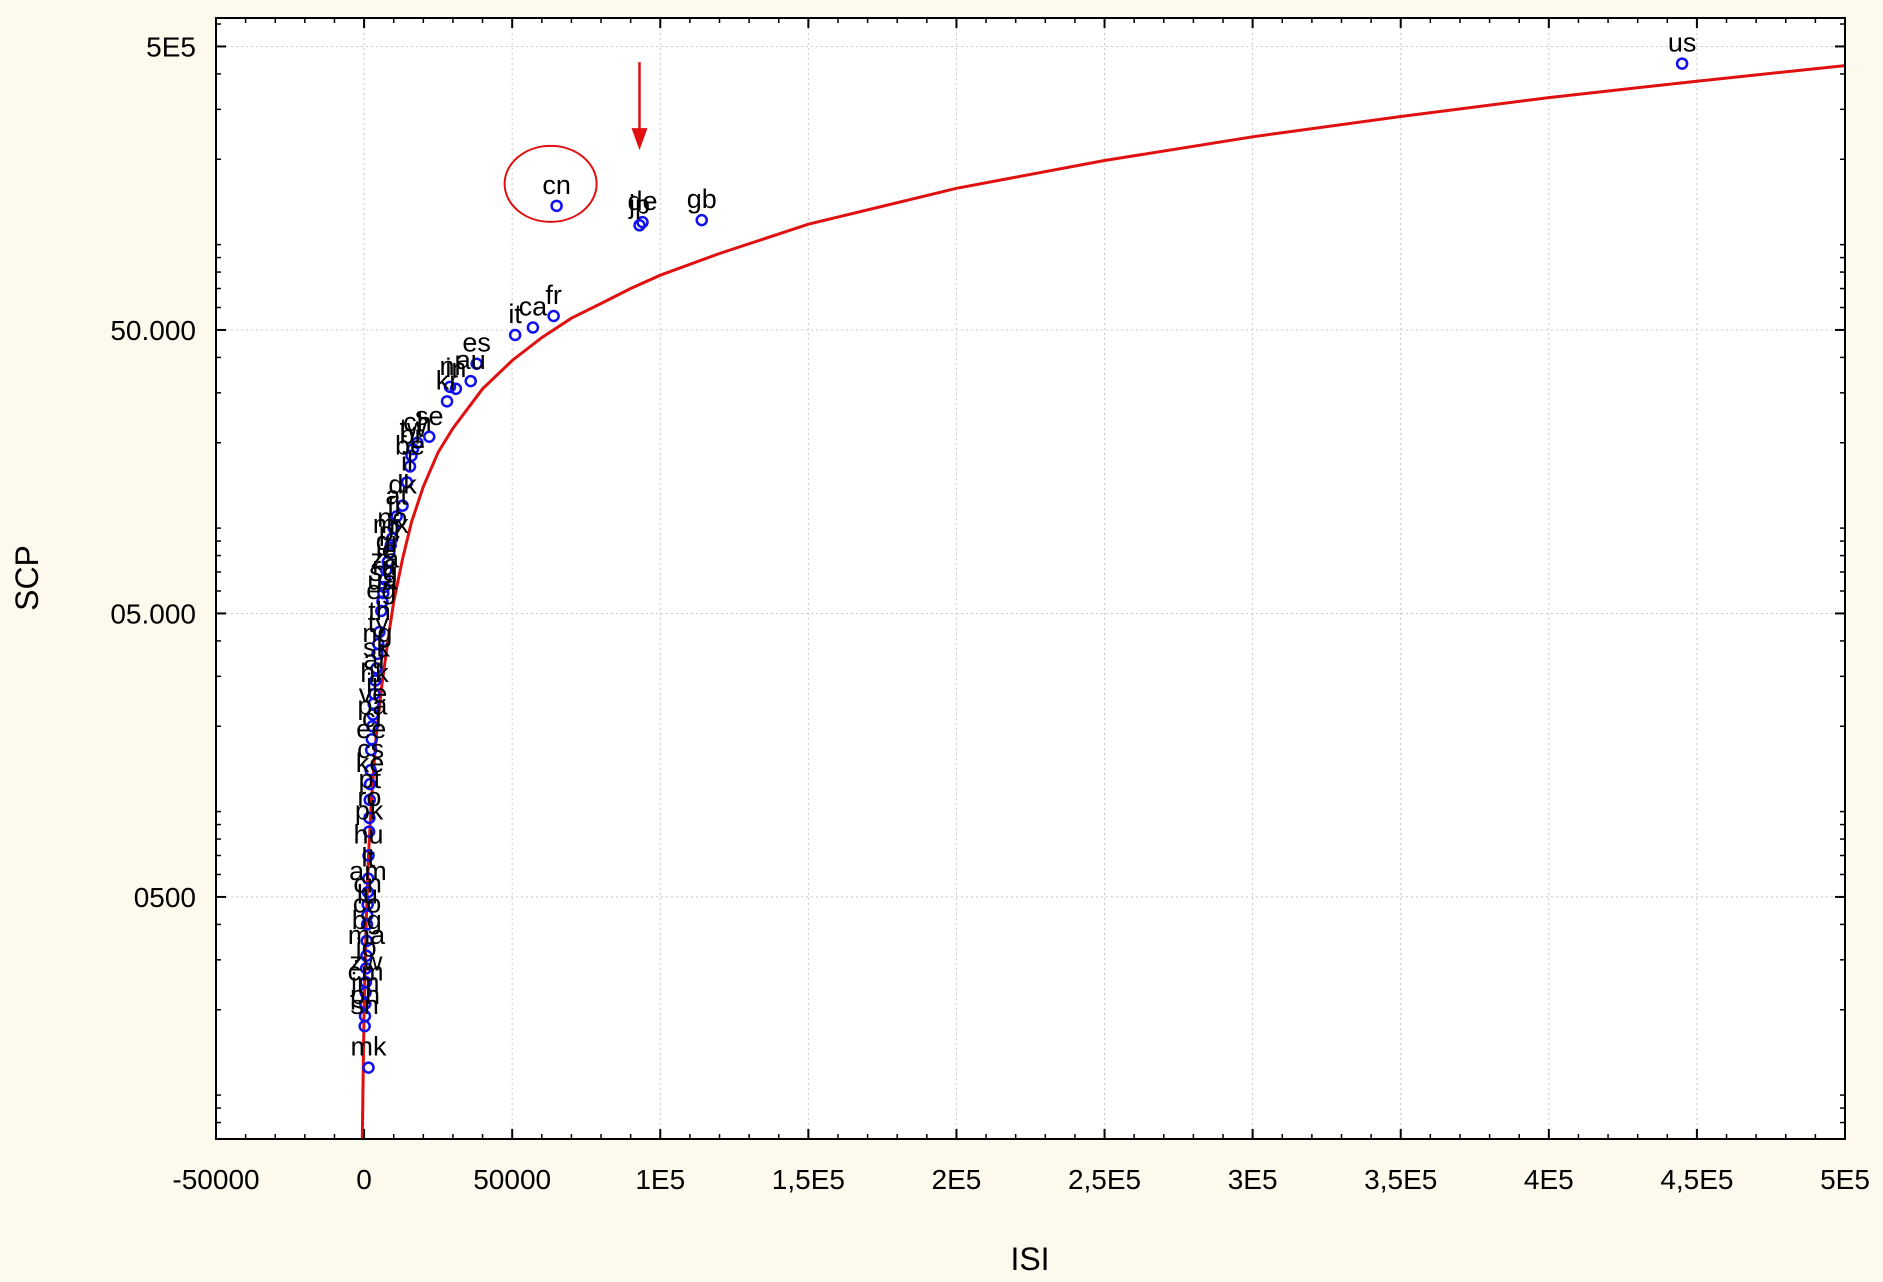 The height and width of the screenshot is (1282, 1883). Describe the element at coordinates (369, 1047) in the screenshot. I see `point-label: mk` at that location.